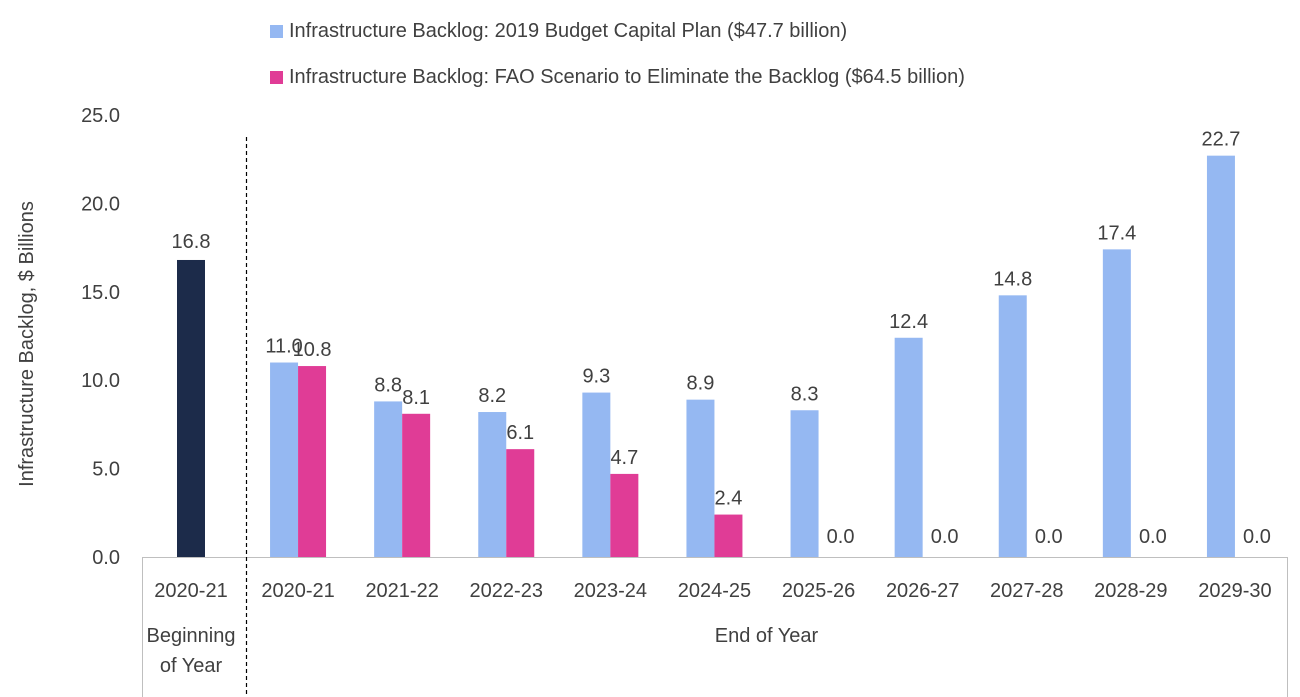  What do you see at coordinates (388, 385) in the screenshot?
I see `data-label-budget-plan: 8.8` at bounding box center [388, 385].